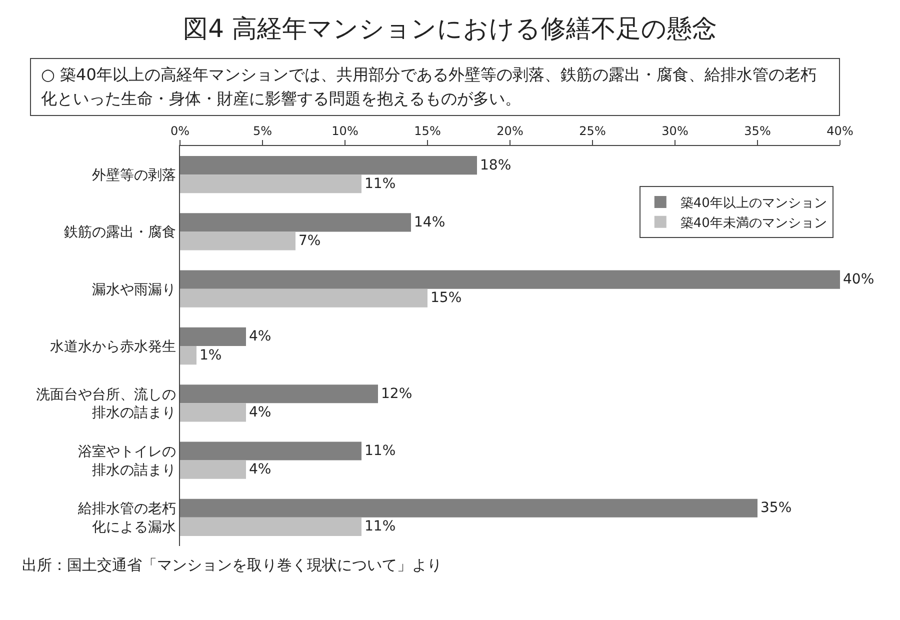 The width and height of the screenshot is (900, 620). I want to click on x-tick-label: 25%, so click(592, 131).